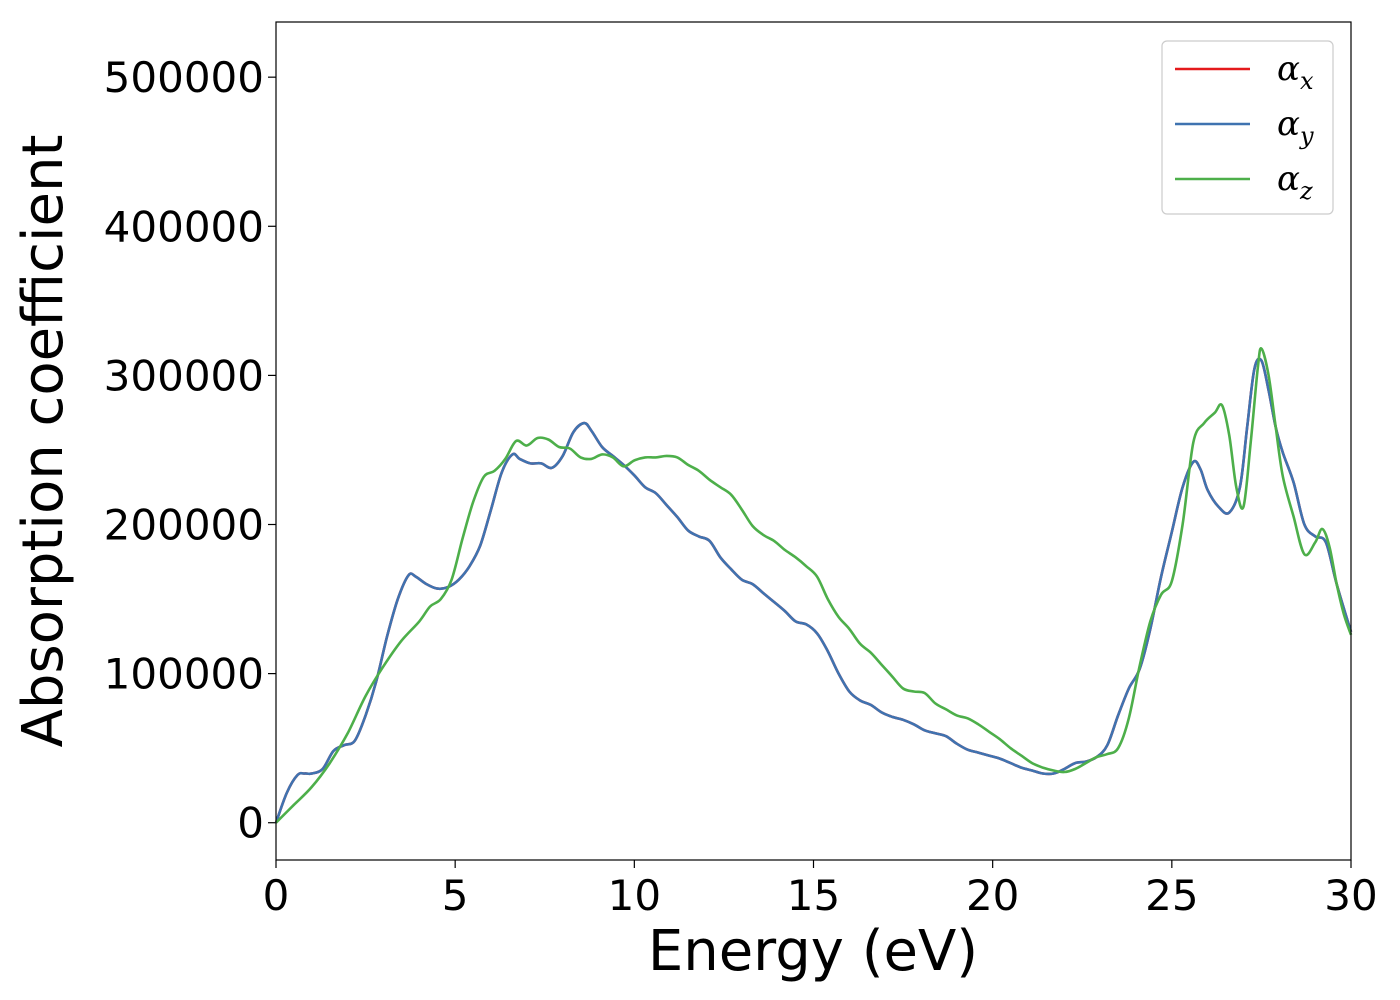 This screenshot has width=1400, height=1000. I want to click on legend-subscript: x, so click(1307, 81).